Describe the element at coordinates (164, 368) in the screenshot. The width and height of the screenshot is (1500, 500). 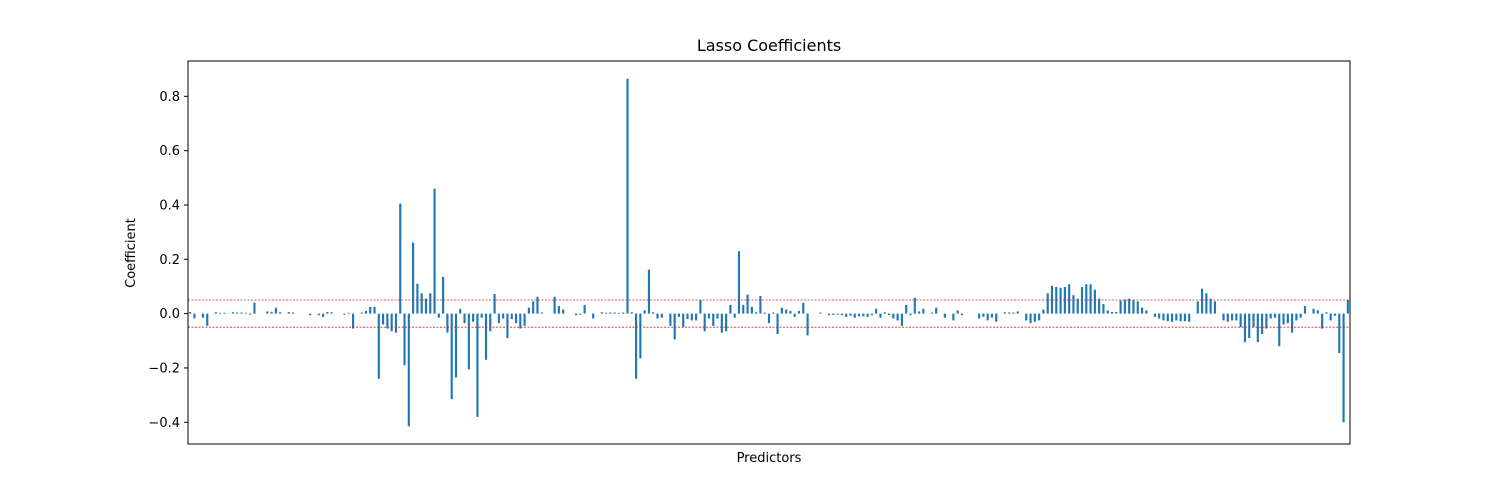
I see `y-tick-label-1: −0.2` at that location.